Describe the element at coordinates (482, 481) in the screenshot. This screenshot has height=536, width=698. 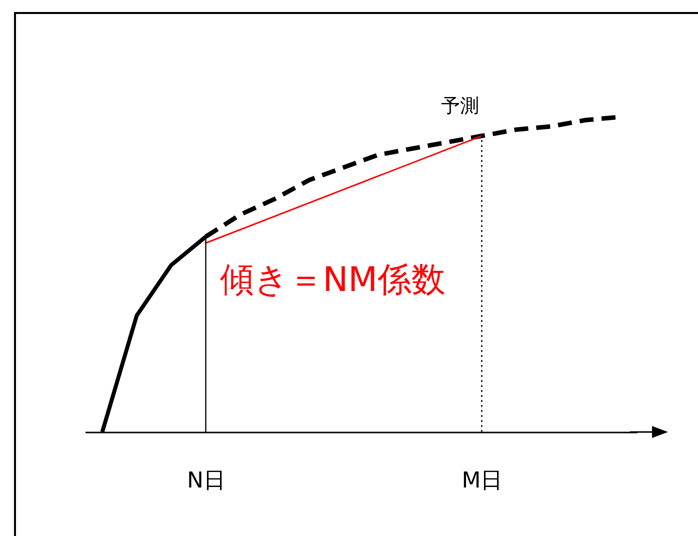
I see `x-tick-label: M日` at that location.